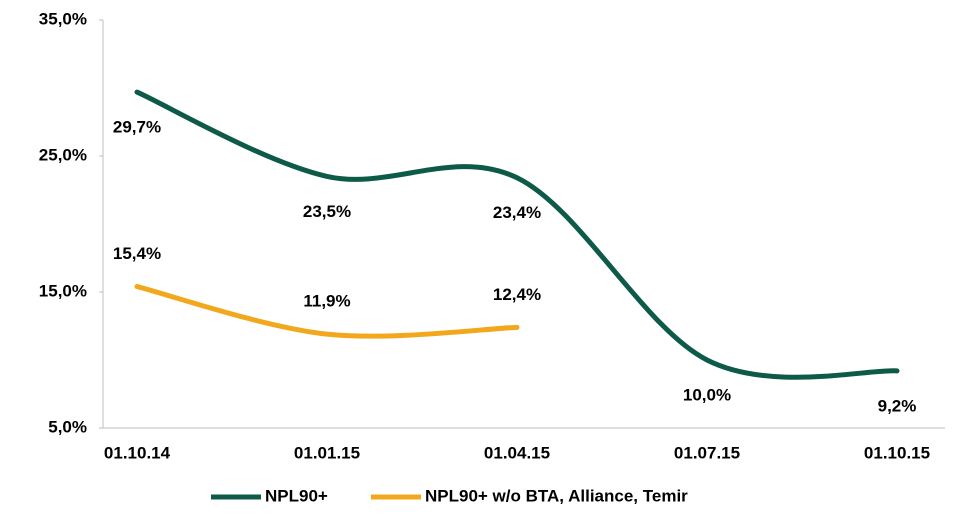 The width and height of the screenshot is (953, 516). Describe the element at coordinates (517, 452) in the screenshot. I see `x-tick-label: 01.04.15` at that location.